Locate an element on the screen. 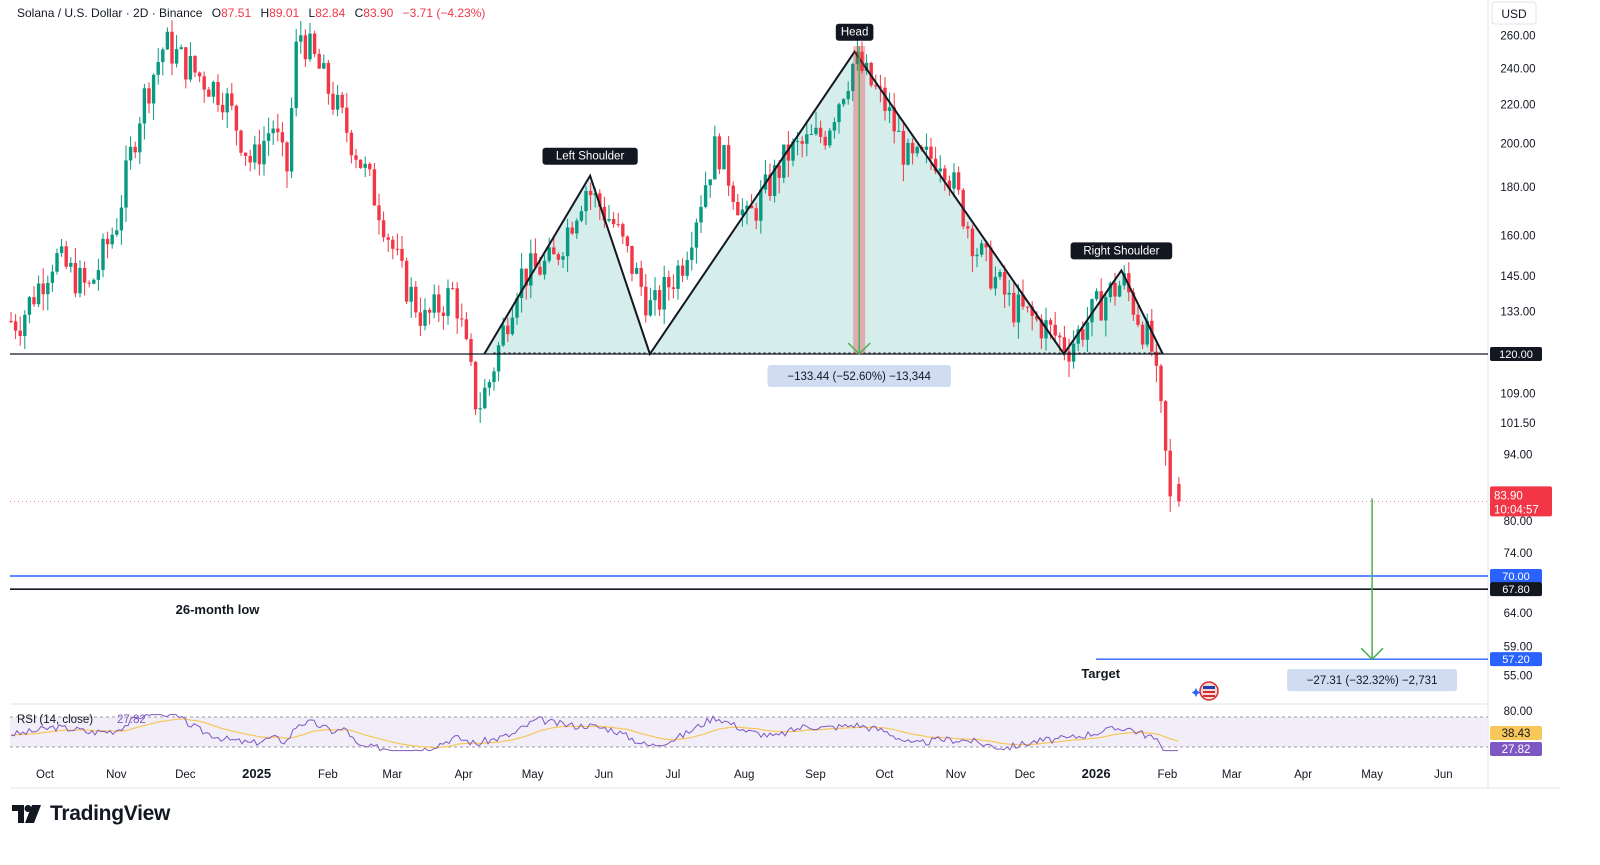 The width and height of the screenshot is (1600, 865). pattern-area is located at coordinates (823, 202).